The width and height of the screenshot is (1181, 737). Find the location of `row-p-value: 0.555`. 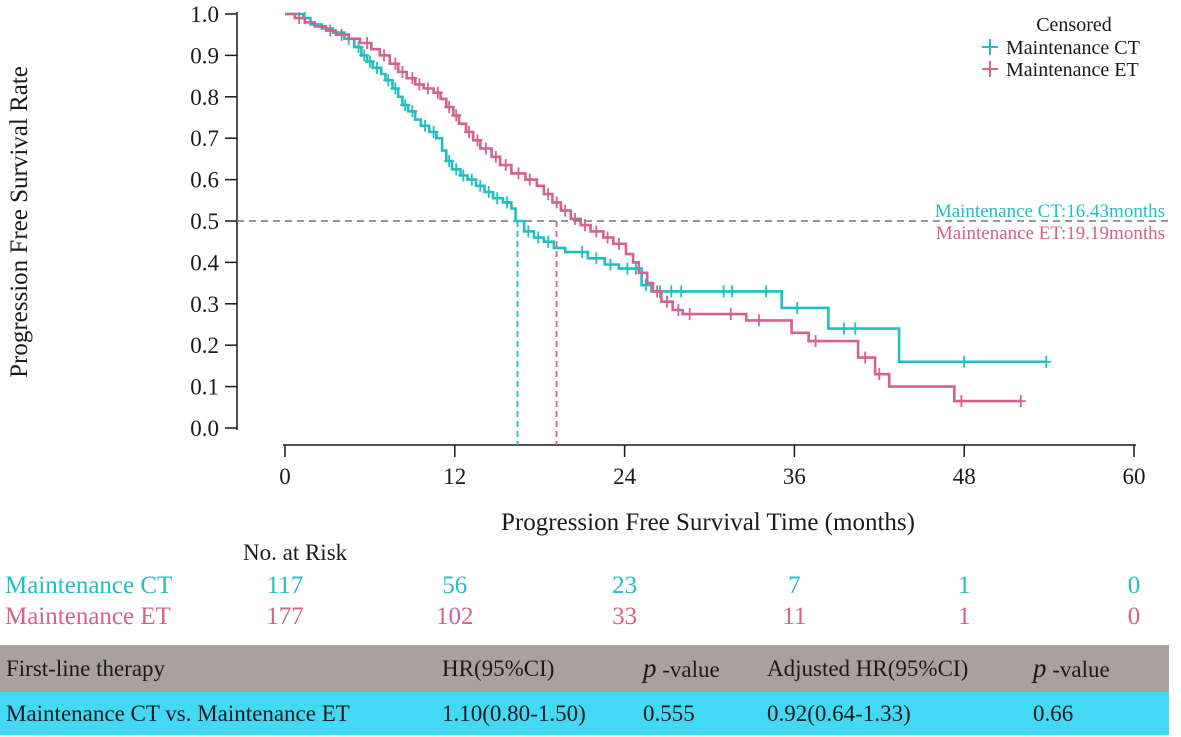

row-p-value: 0.555 is located at coordinates (669, 713).